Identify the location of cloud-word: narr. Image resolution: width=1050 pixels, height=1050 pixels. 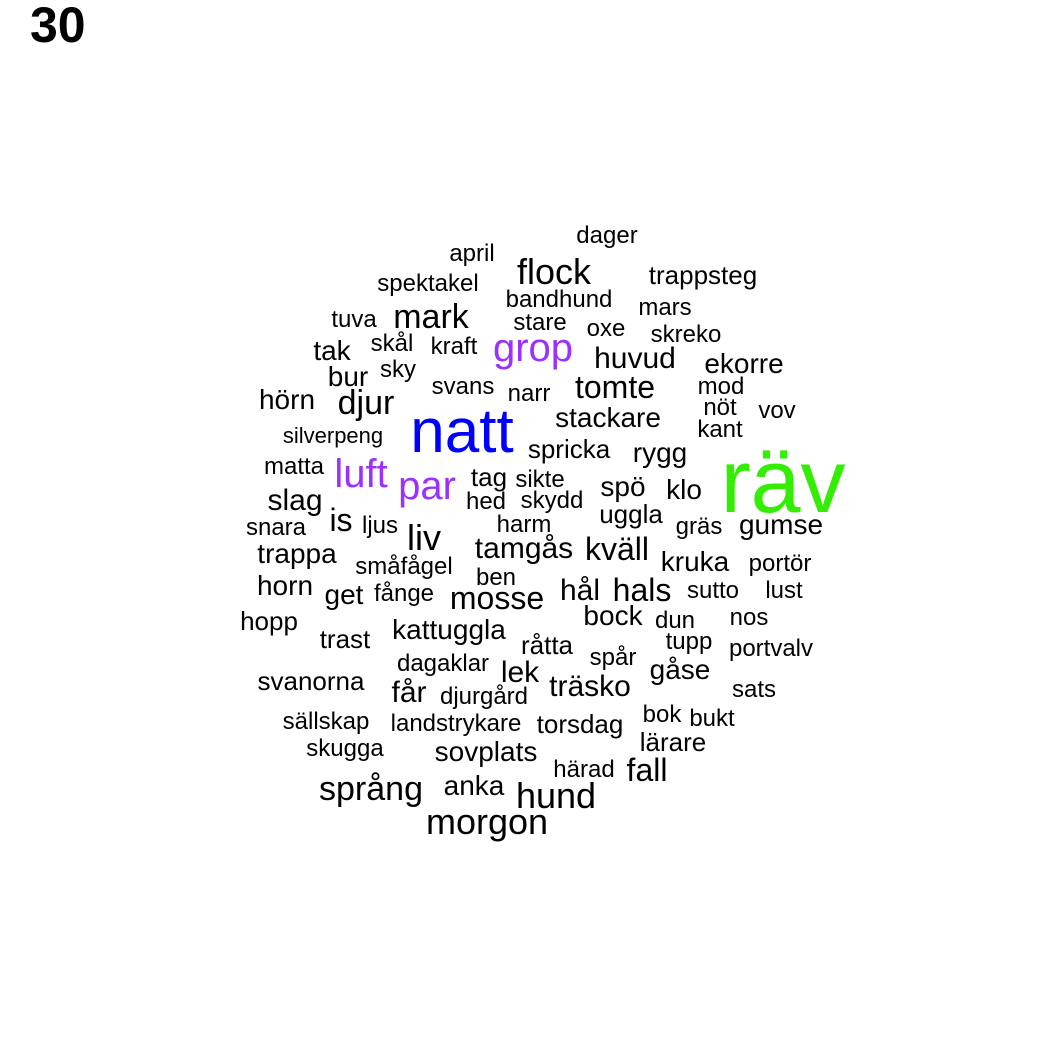
(529, 393).